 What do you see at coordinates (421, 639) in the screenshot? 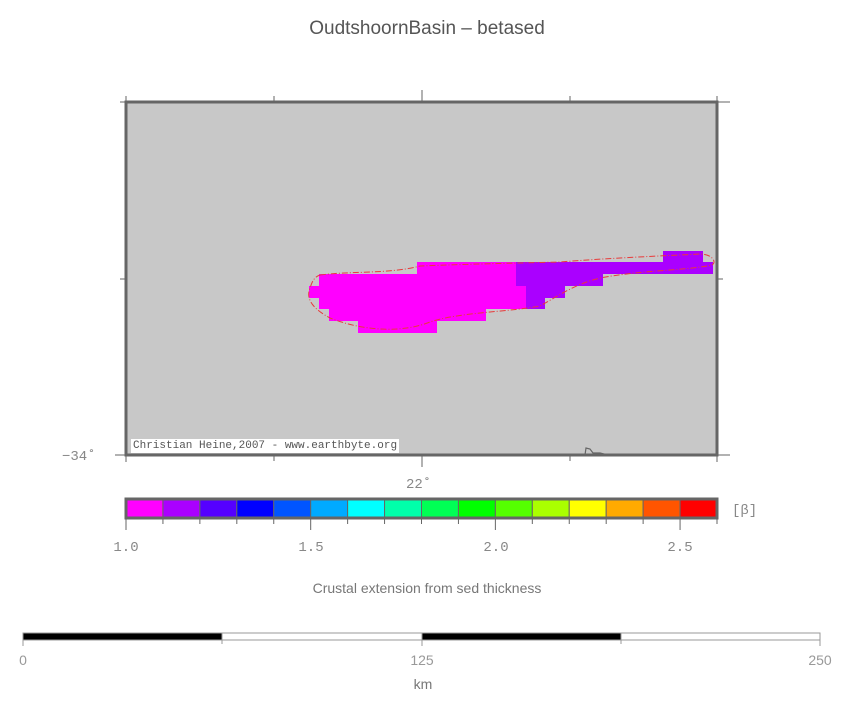
I see `scale-bar` at bounding box center [421, 639].